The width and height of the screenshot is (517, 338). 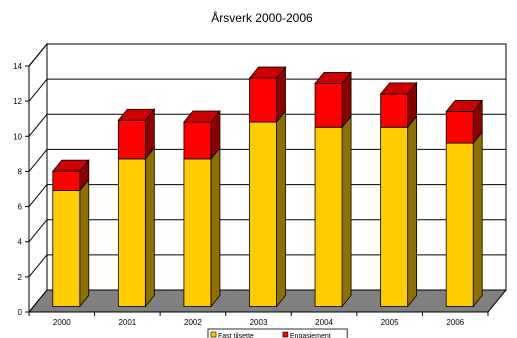 What do you see at coordinates (464, 106) in the screenshot?
I see `bar-top-Engasjement-2006` at bounding box center [464, 106].